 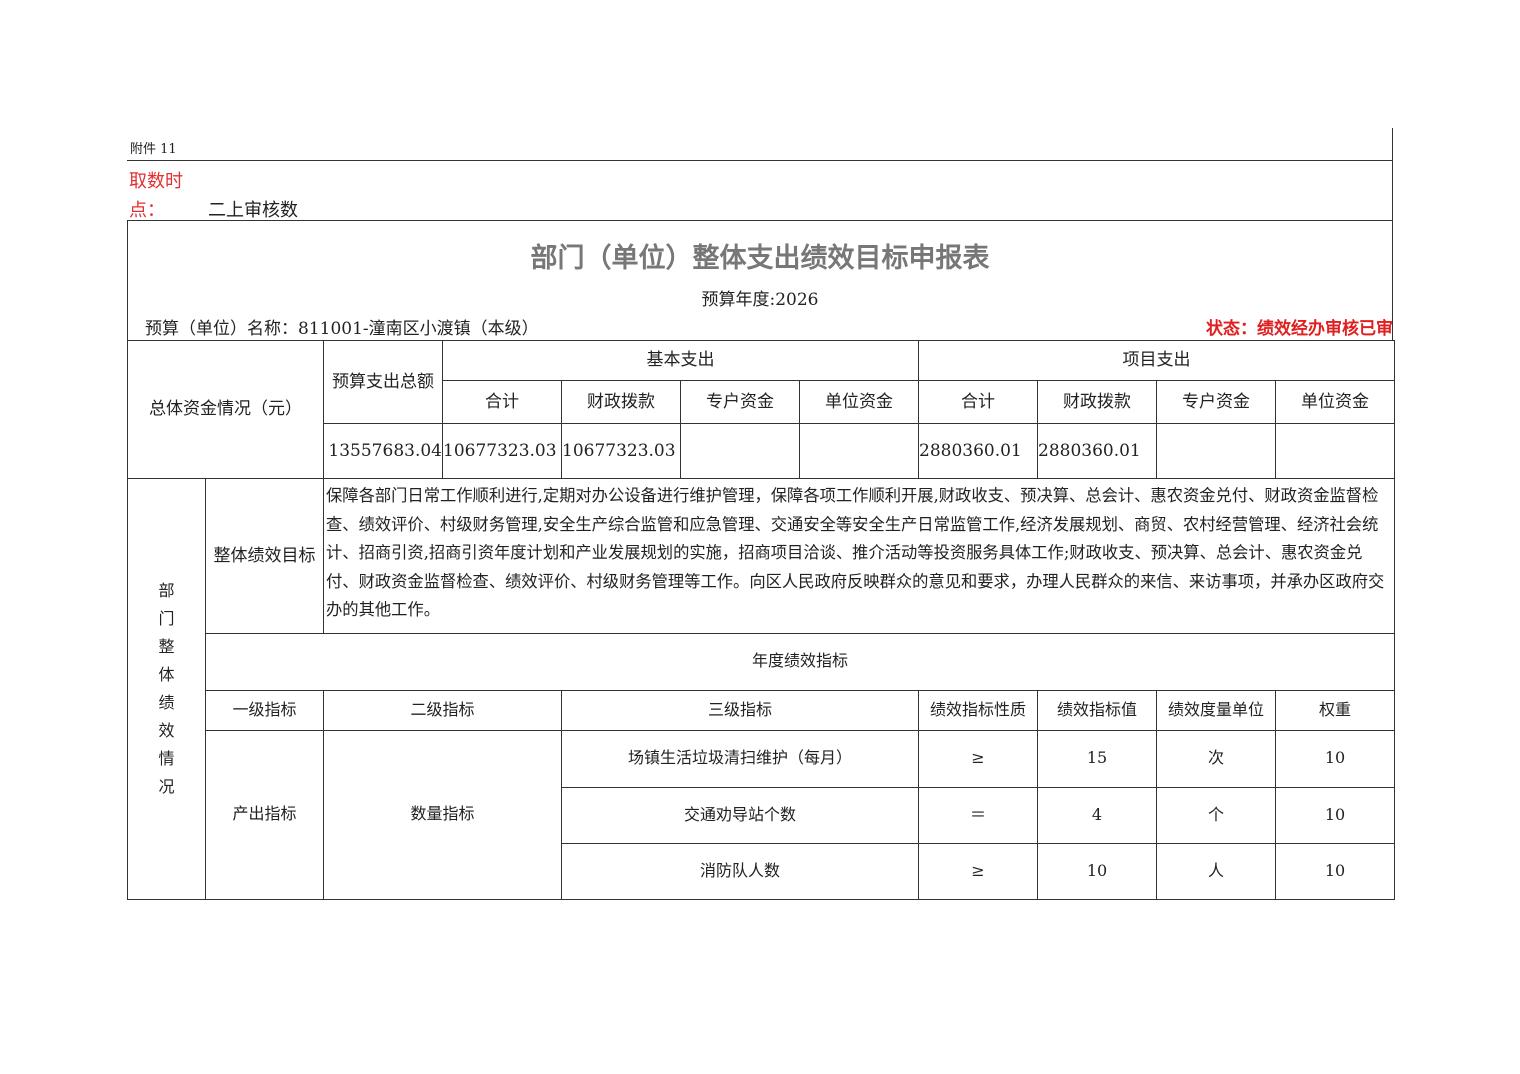 I want to click on level3-indicator: 交通劝导站个数, so click(x=740, y=815).